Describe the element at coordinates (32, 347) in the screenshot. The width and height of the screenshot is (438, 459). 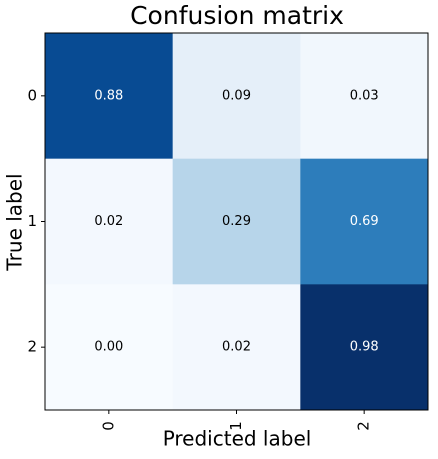
I see `y-tick-label: 2` at that location.